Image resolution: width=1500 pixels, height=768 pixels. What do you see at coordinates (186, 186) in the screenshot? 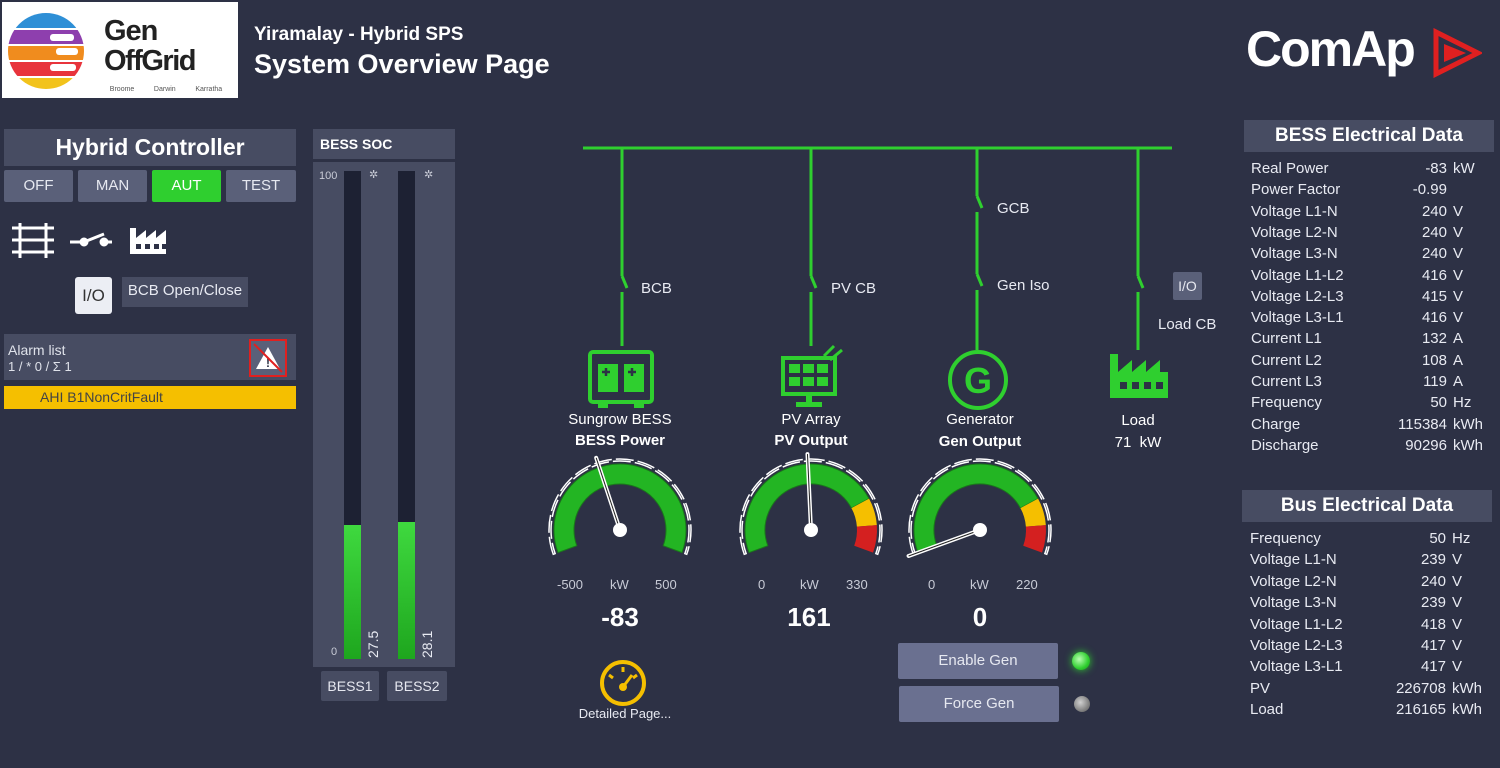
I see `mode-aut-button: AUT` at bounding box center [186, 186].